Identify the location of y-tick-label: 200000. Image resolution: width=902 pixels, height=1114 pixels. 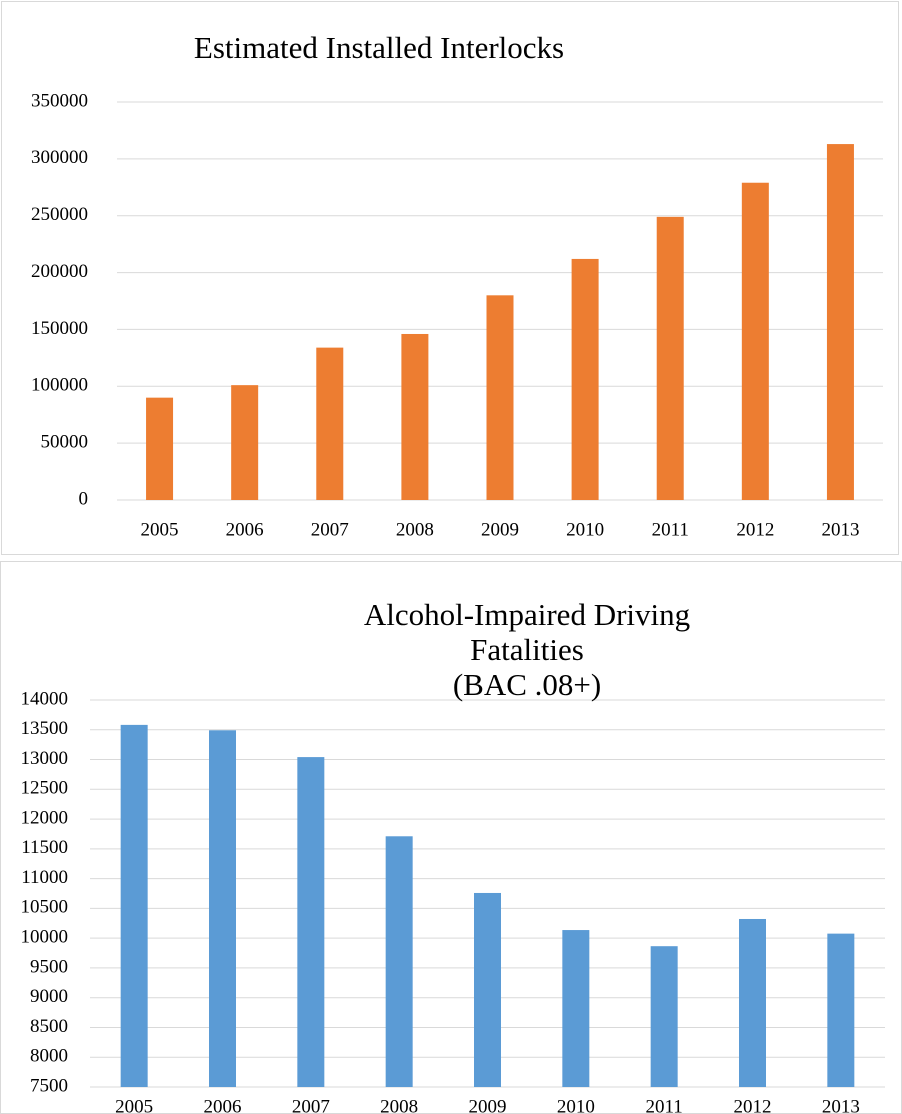
(59, 271).